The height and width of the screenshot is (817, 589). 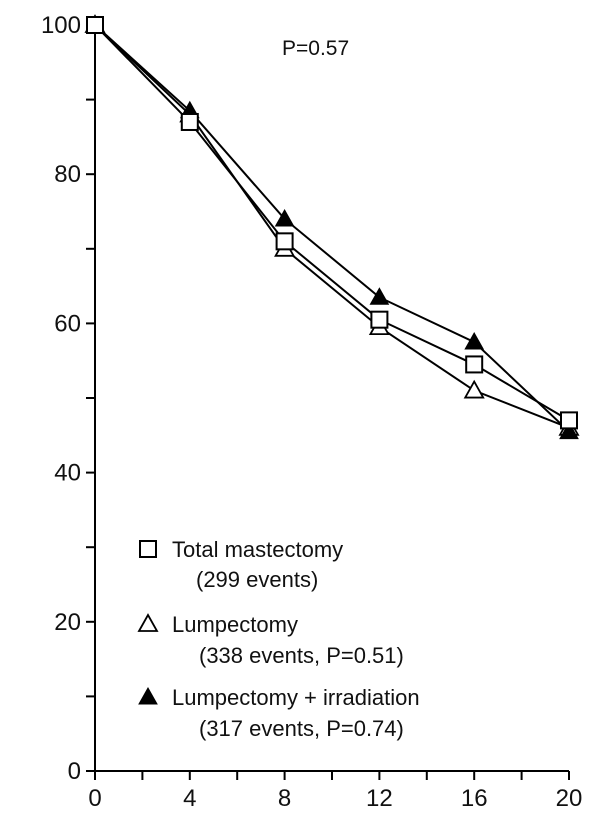 What do you see at coordinates (379, 798) in the screenshot?
I see `x-tick-label: 12` at bounding box center [379, 798].